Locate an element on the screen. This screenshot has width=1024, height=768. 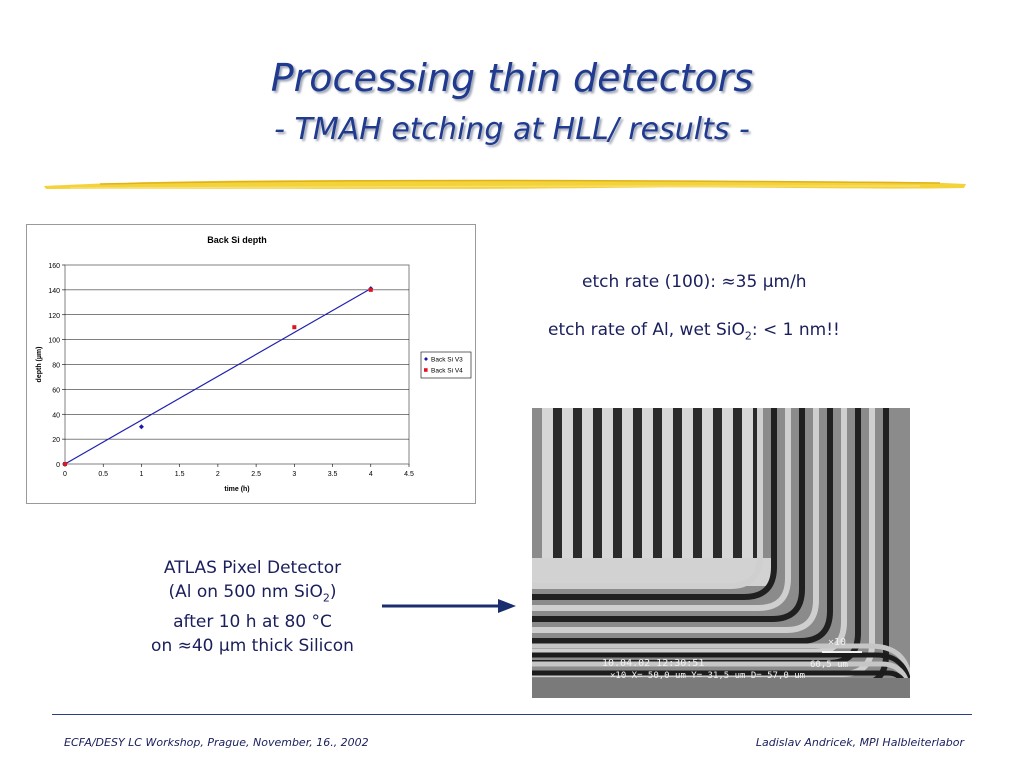
sem-bus is located at coordinates (652, 572).